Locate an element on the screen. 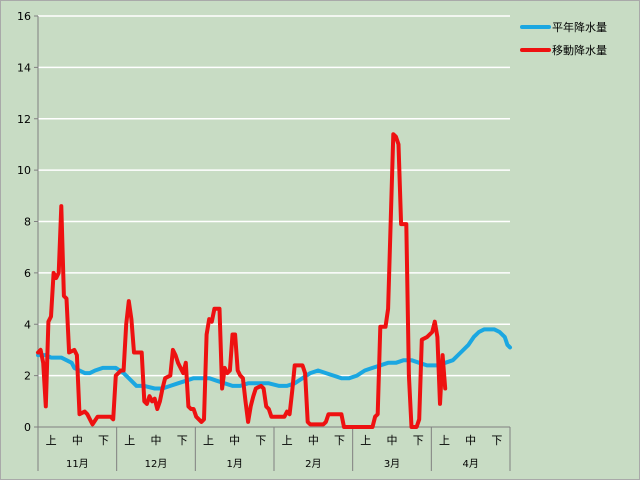 Image resolution: width=640 pixels, height=480 pixels. y-tick-label-4: 4 is located at coordinates (27, 324).